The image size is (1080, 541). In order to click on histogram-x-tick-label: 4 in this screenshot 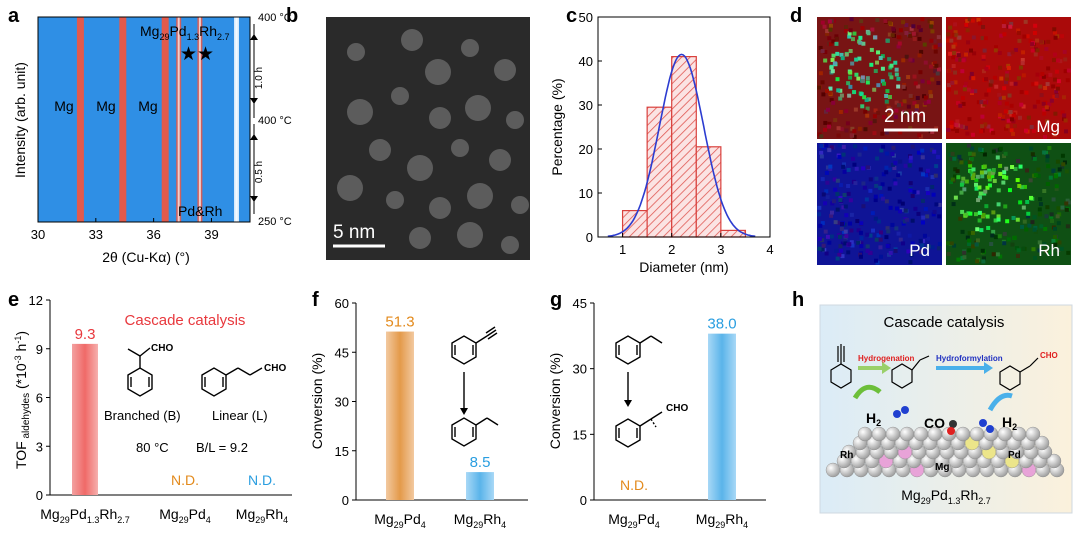, I will do `click(769, 249)`.